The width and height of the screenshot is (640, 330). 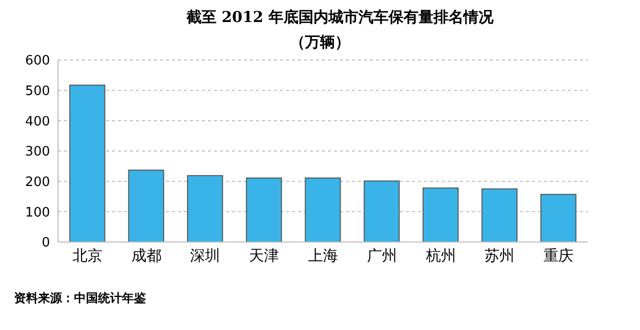 What do you see at coordinates (559, 255) in the screenshot?
I see `x-tick-label: 重庆` at bounding box center [559, 255].